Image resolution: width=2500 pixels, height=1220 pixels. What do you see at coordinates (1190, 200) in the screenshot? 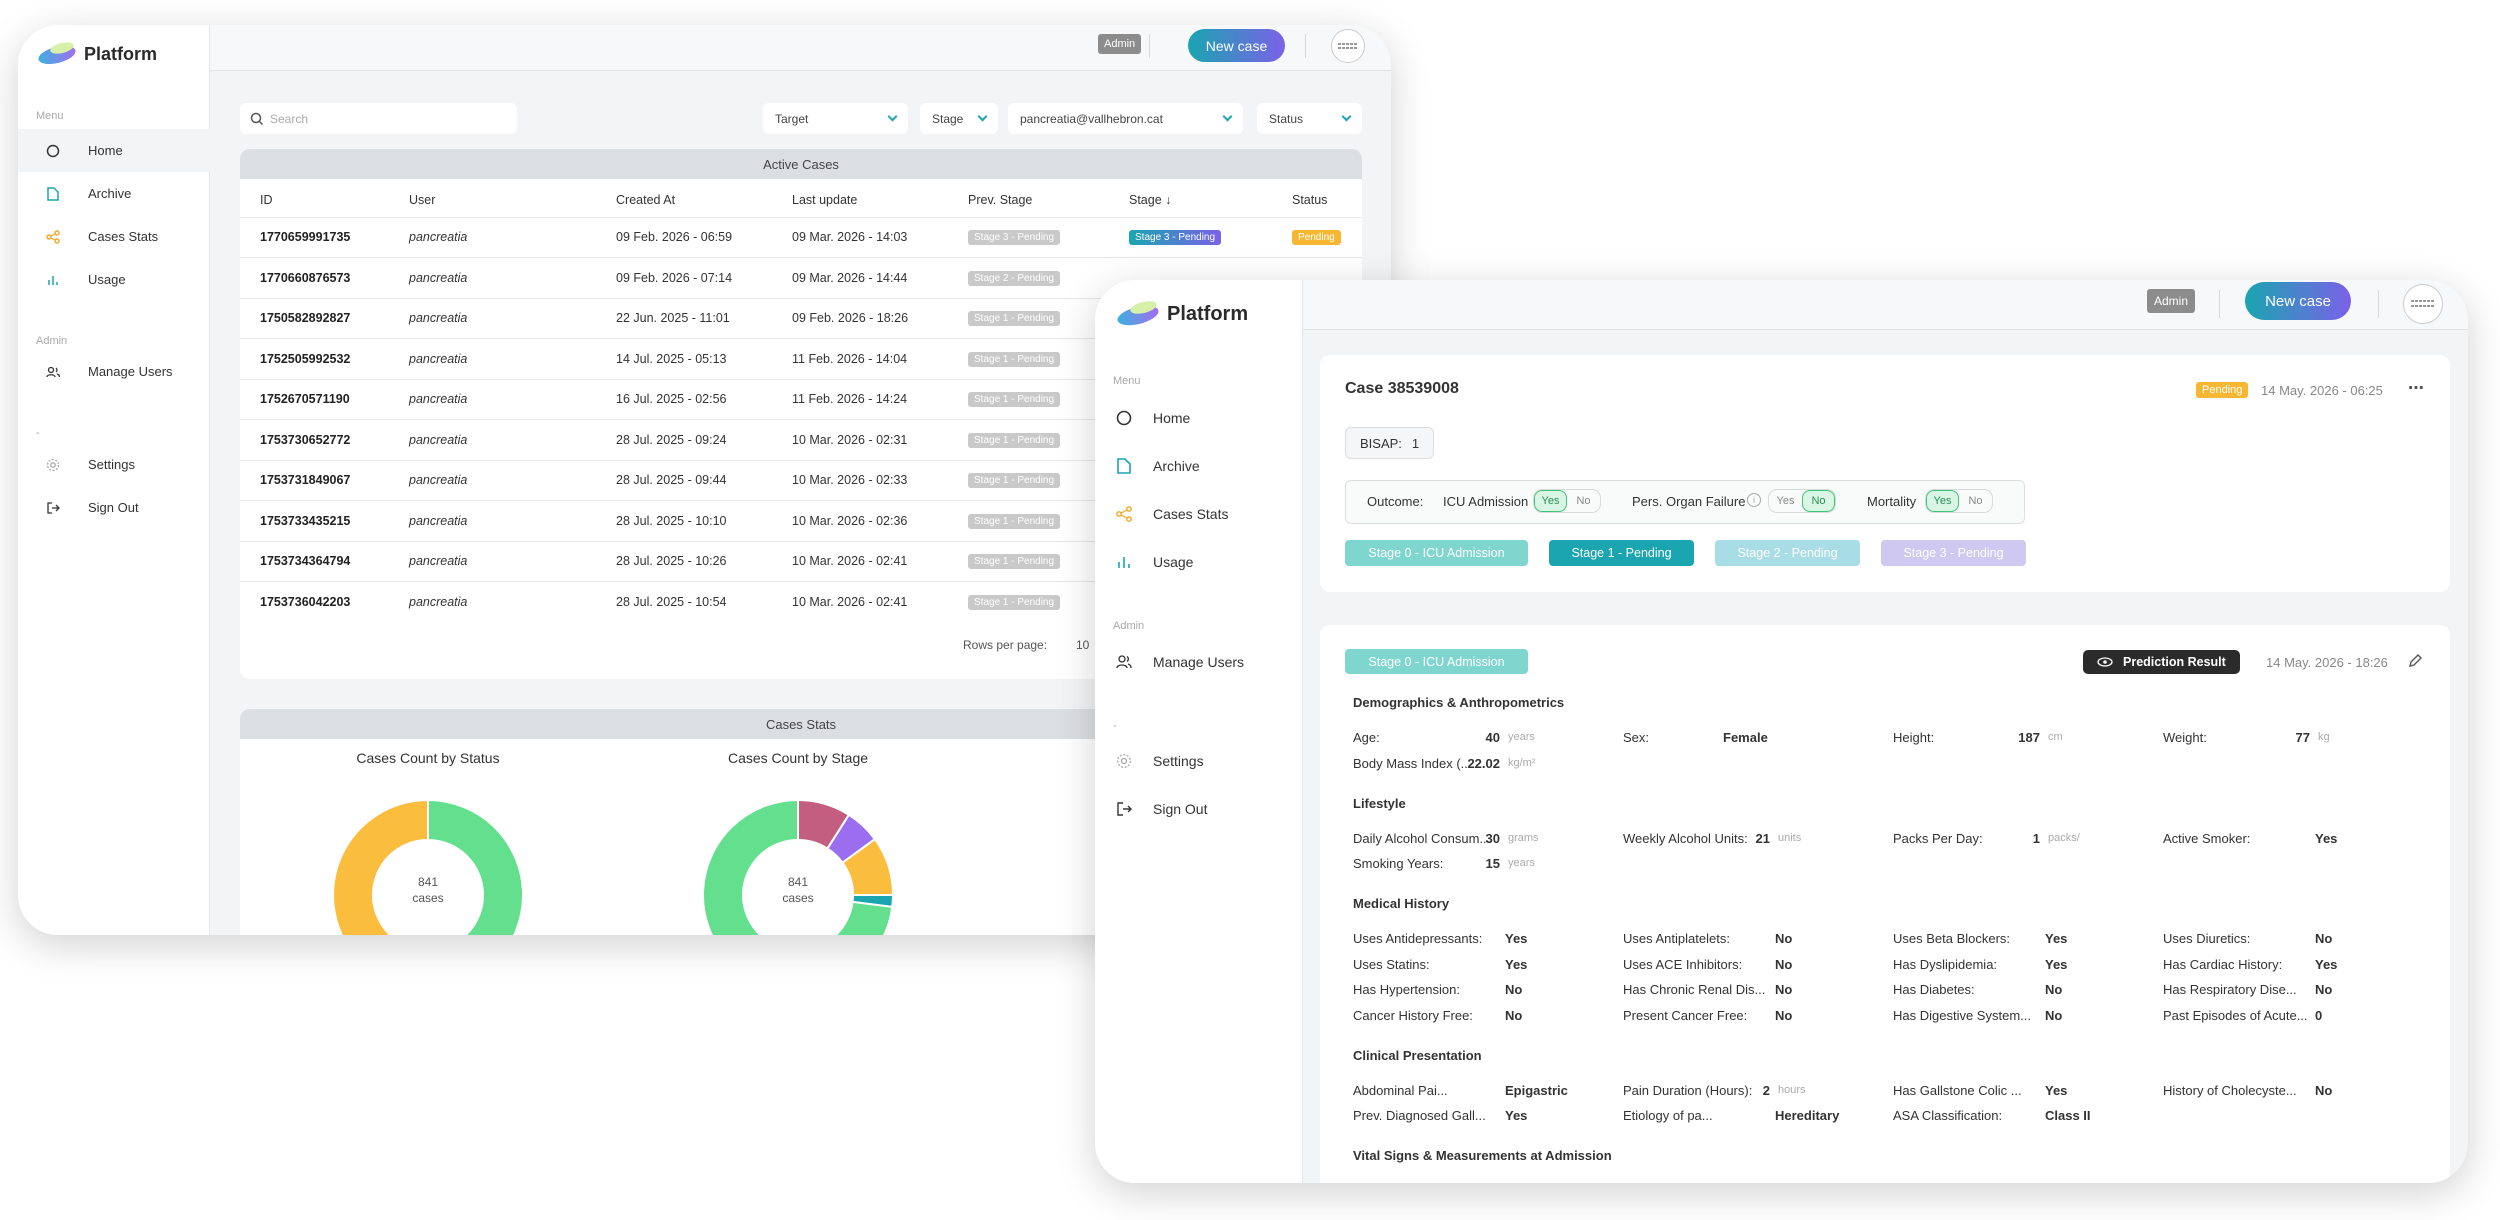
I see `column-header-stage: Stage ↓` at bounding box center [1190, 200].